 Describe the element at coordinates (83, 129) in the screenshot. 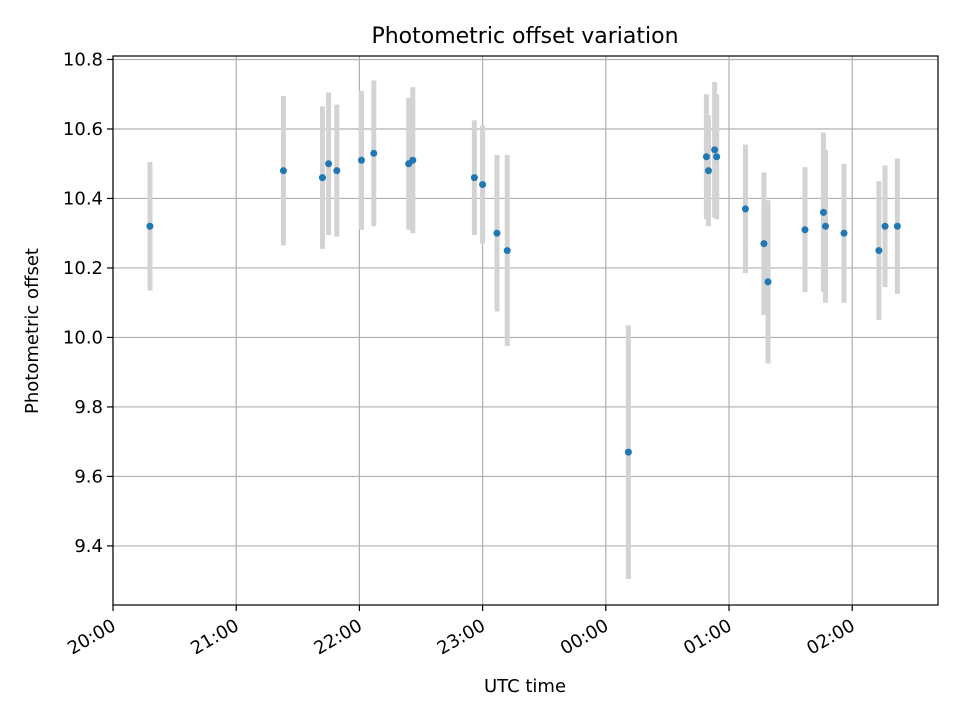

I see `y-tick-label: 10.6` at that location.